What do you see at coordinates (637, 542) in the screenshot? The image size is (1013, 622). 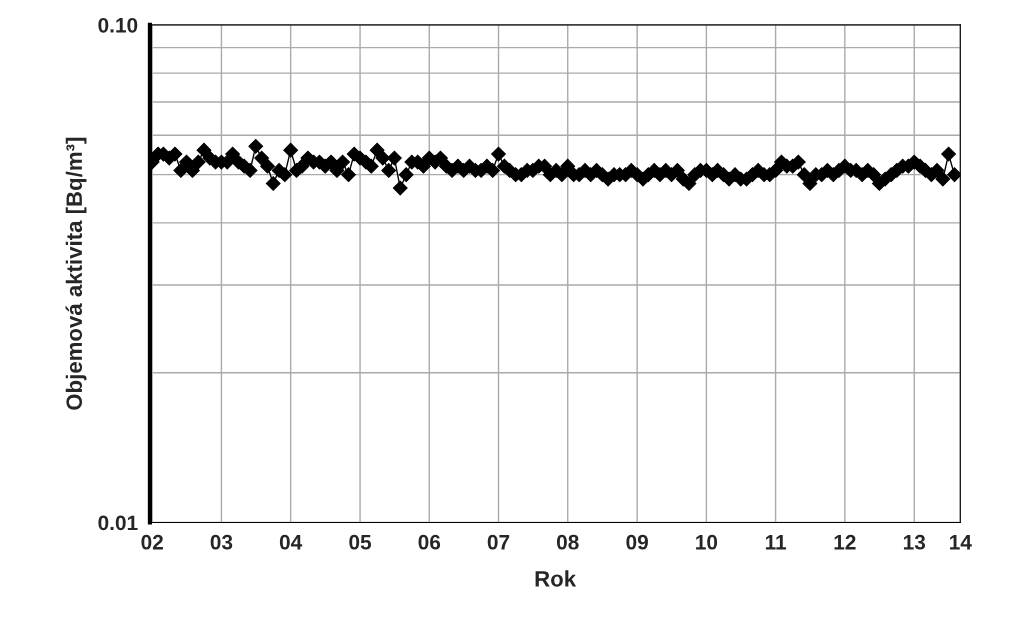 I see `x-tick-label: 09` at bounding box center [637, 542].